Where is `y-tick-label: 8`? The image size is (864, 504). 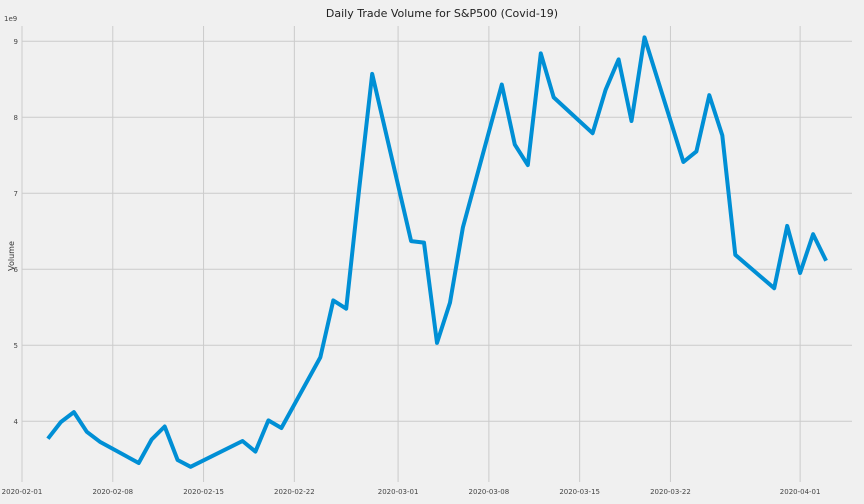
y-tick-label: 8 is located at coordinates (16, 118).